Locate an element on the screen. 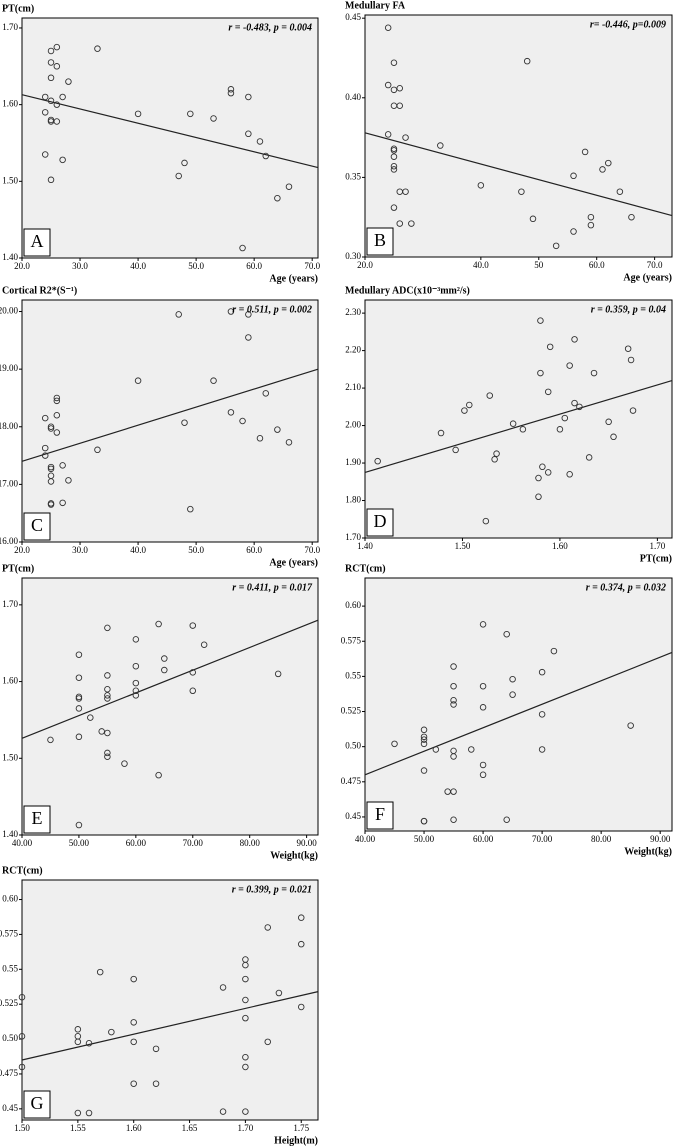  x-tick-label: 40.00 is located at coordinates (22, 843).